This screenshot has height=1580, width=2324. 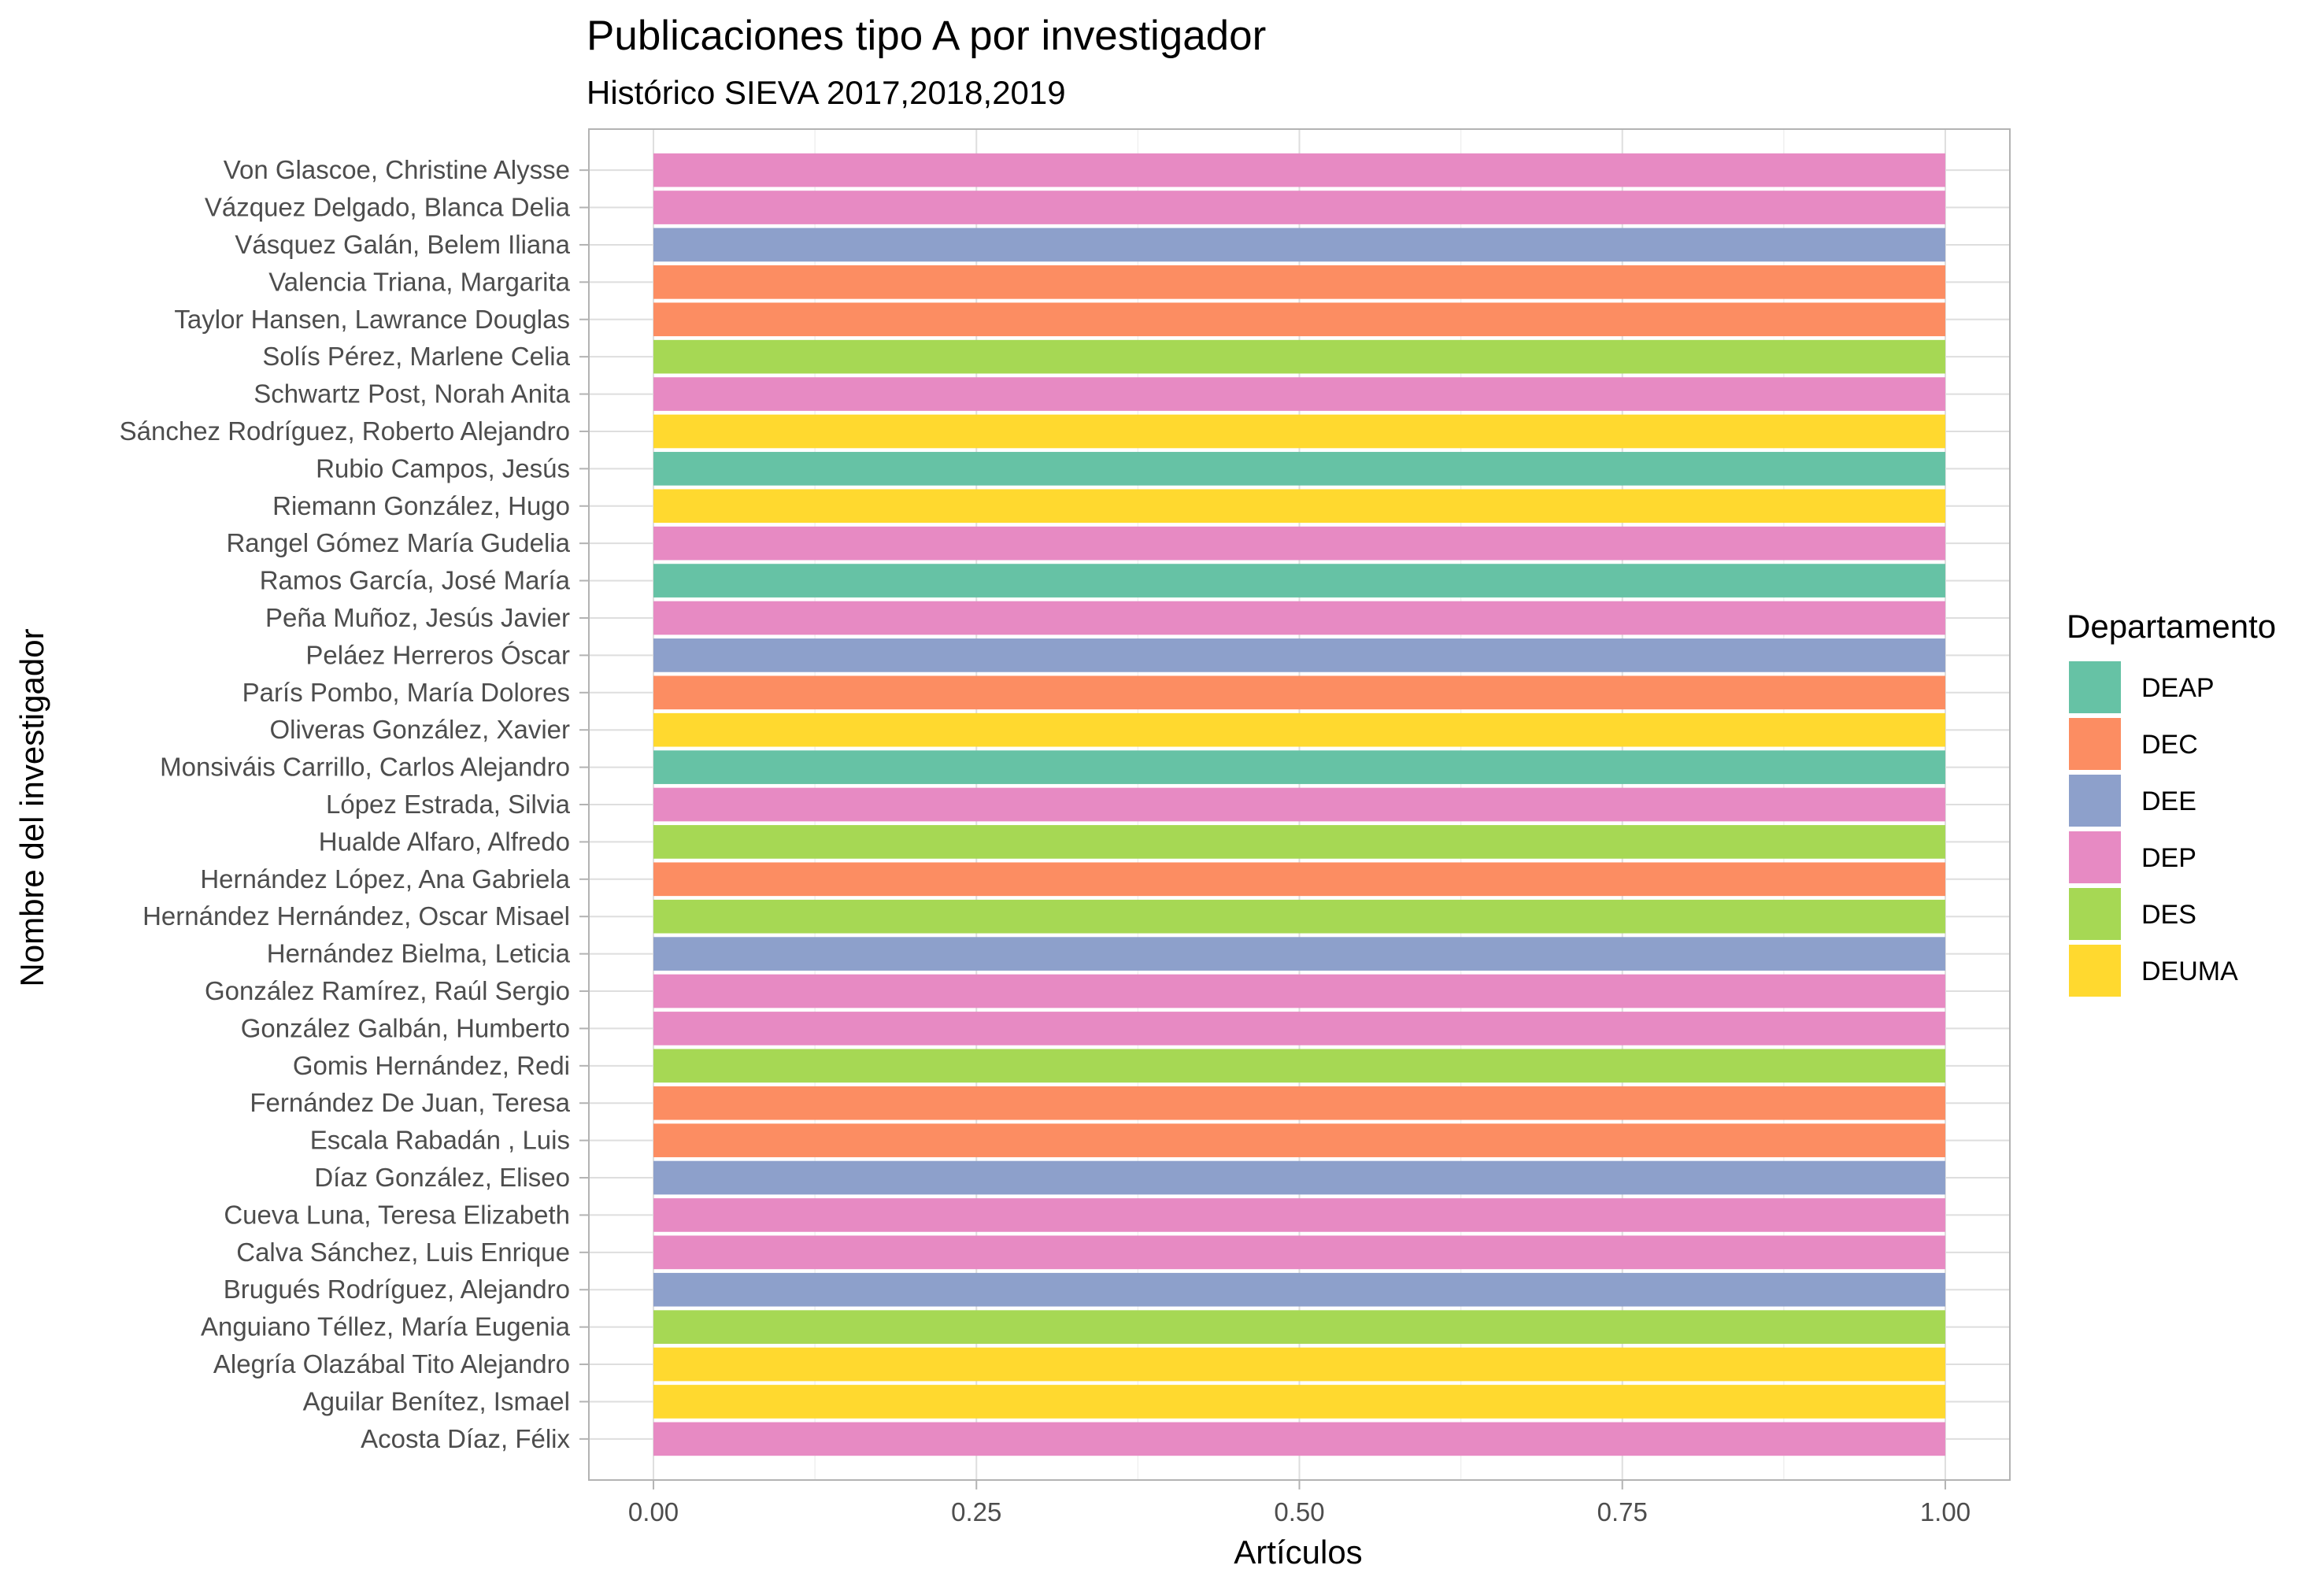 What do you see at coordinates (405, 1027) in the screenshot?
I see `y-tick-label: González Galbán, Humberto` at bounding box center [405, 1027].